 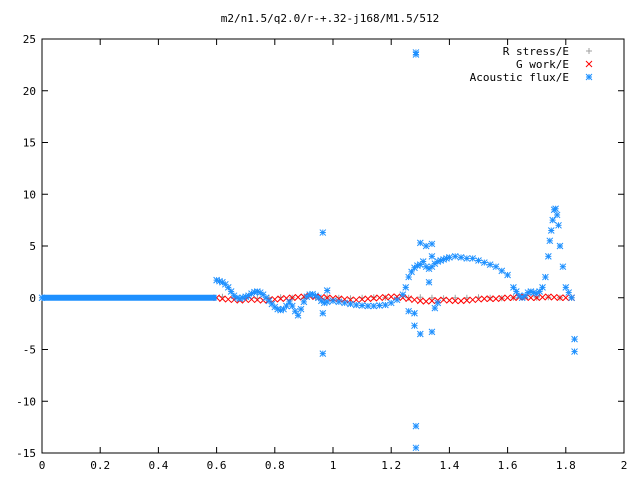 I want to click on chart-title: m2/n1.5/q2.0/r-+.32-j168/M1.5/512, so click(x=330, y=18).